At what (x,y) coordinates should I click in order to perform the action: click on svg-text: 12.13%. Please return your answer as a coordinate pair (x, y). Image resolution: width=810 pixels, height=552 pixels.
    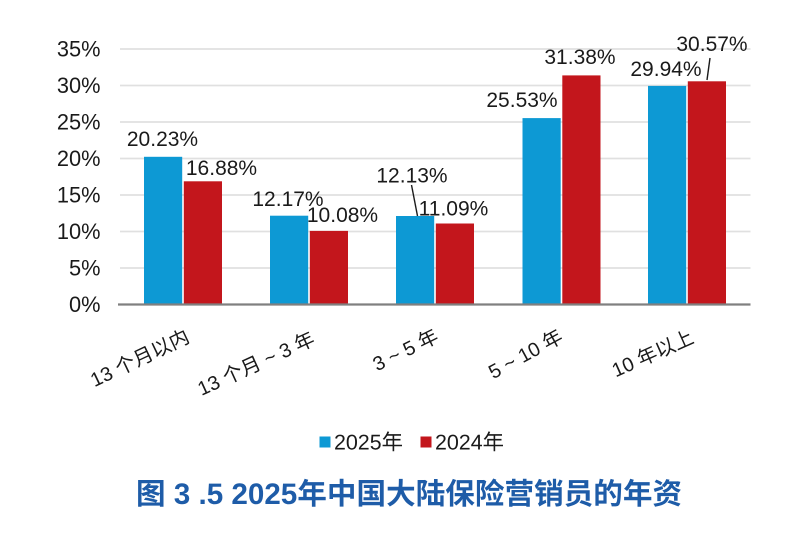
    Looking at the image, I should click on (411, 176).